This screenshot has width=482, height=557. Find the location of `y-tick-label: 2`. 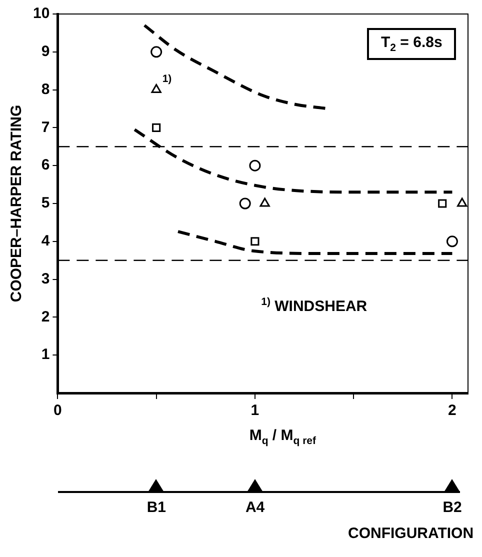

y-tick-label: 2 is located at coordinates (45, 317).